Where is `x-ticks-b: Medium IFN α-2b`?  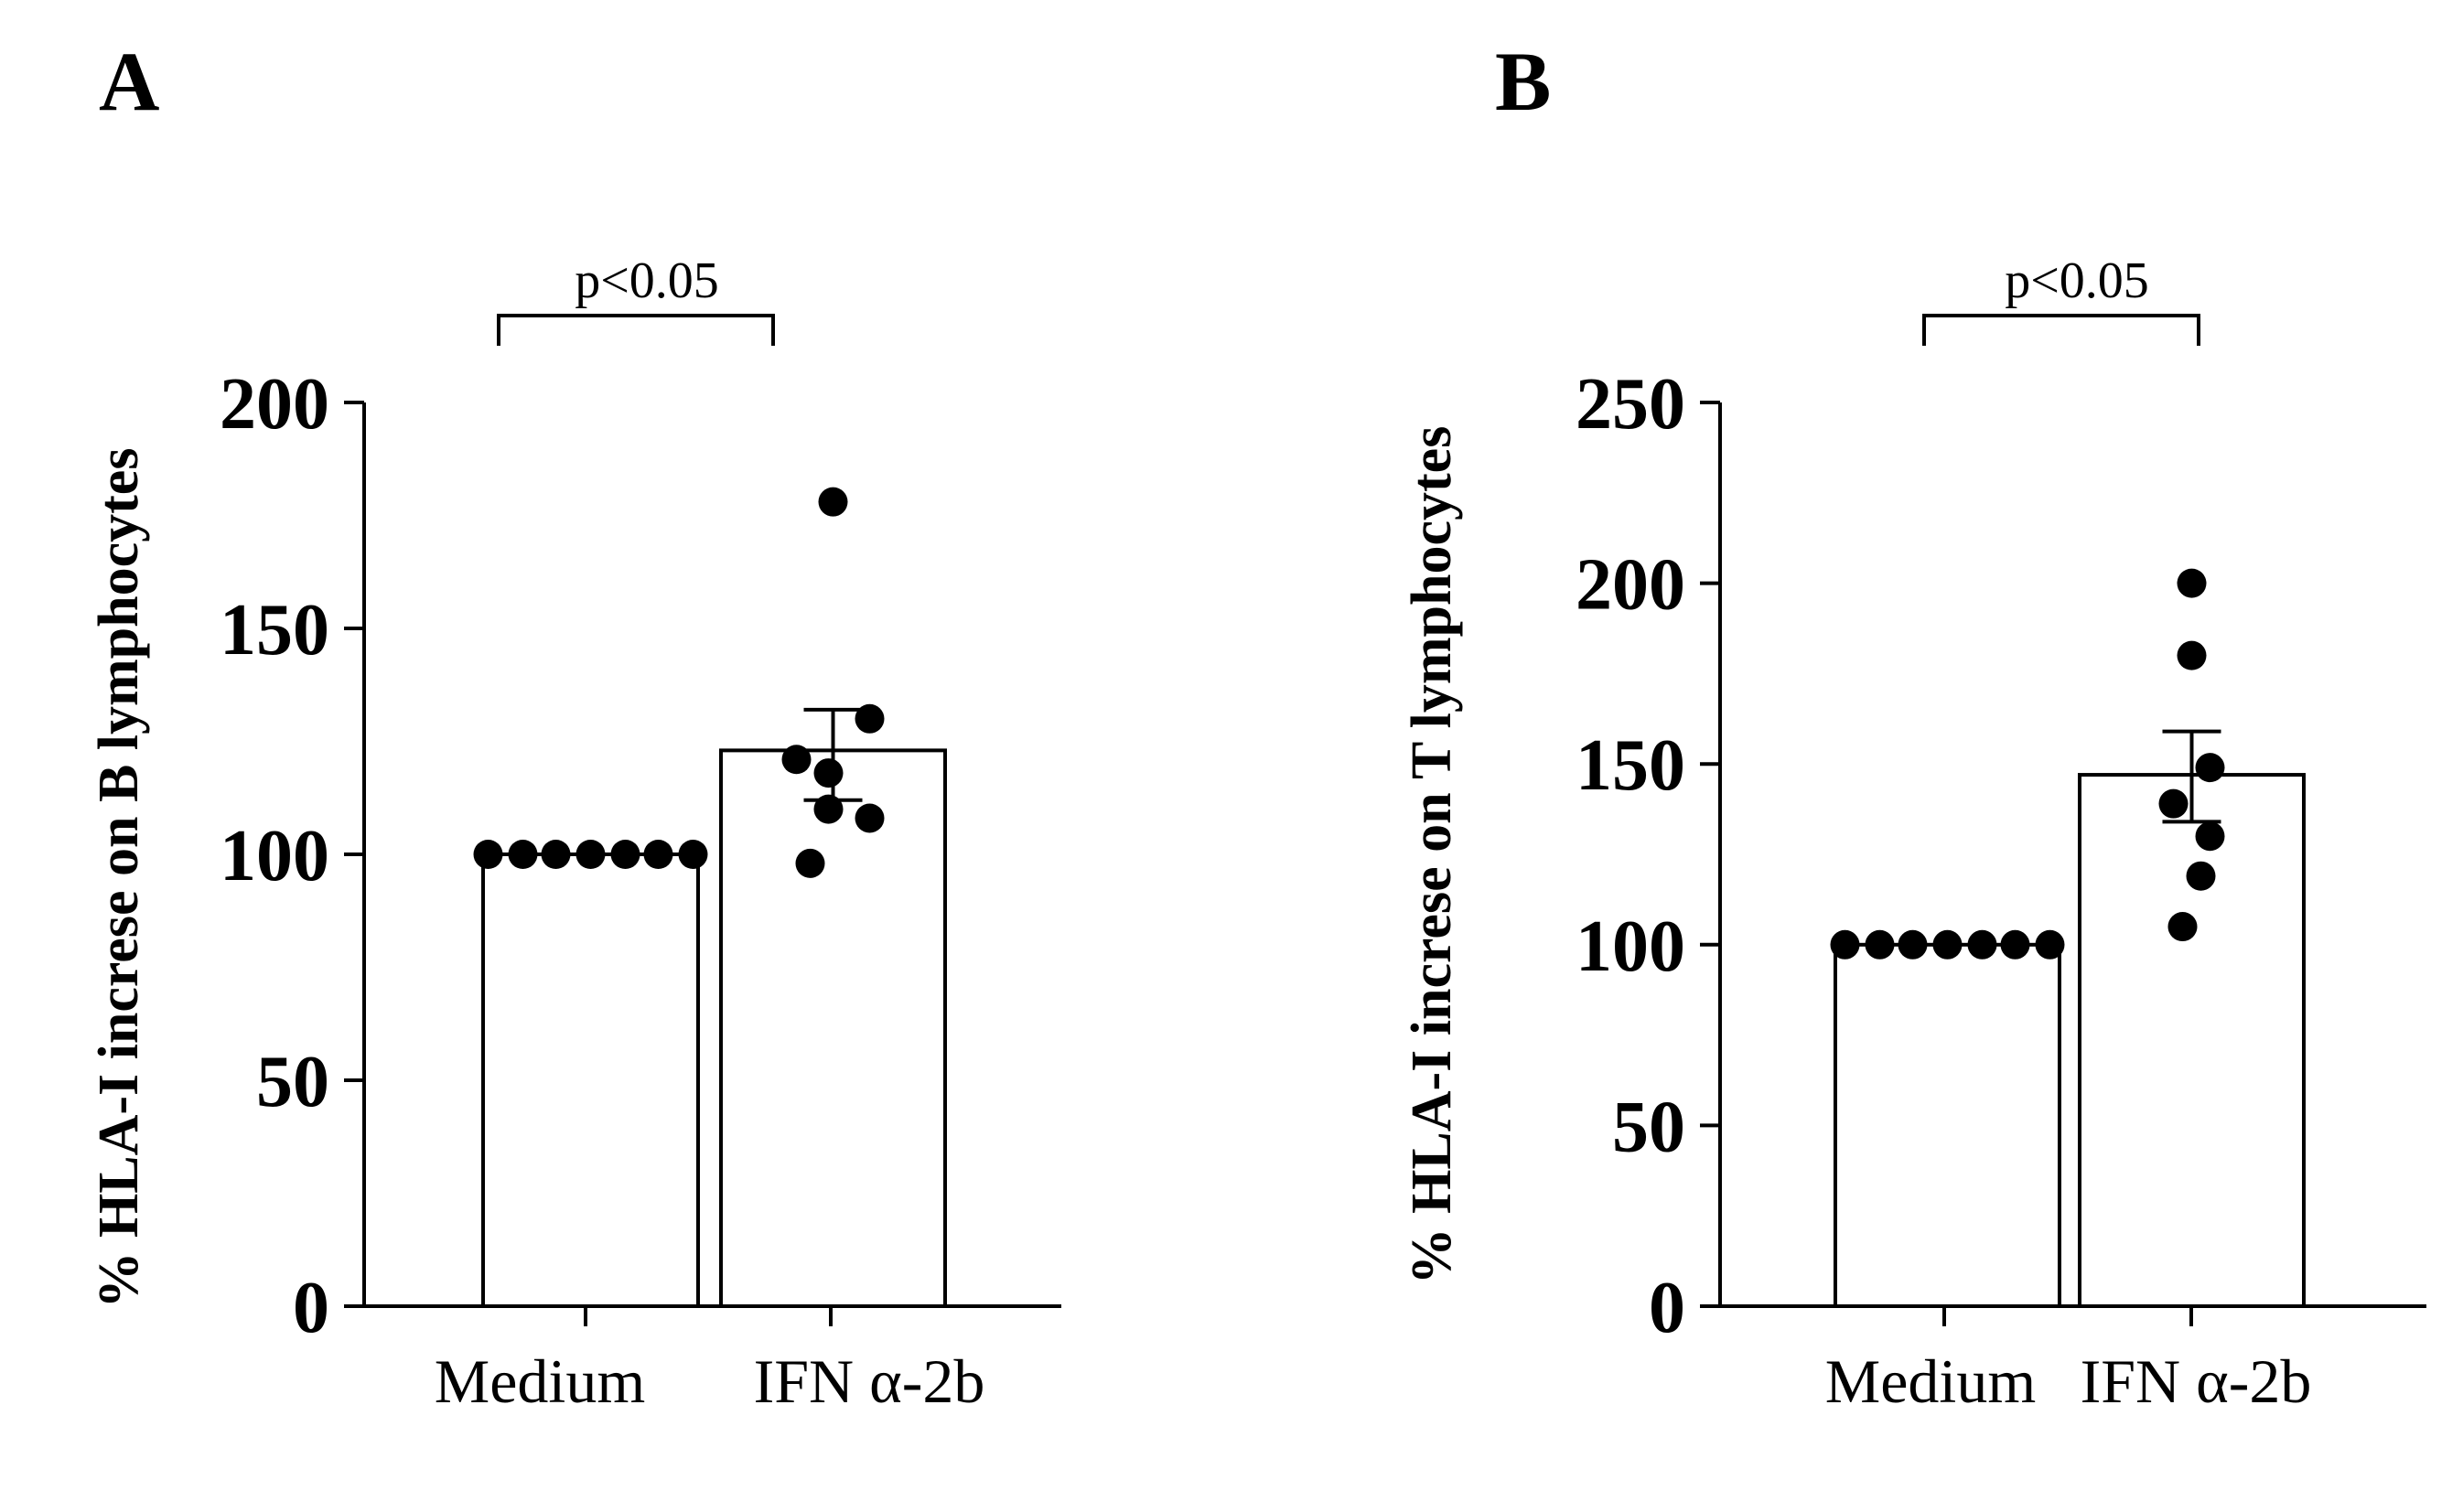 x-ticks-b: Medium IFN α-2b is located at coordinates (2068, 1361).